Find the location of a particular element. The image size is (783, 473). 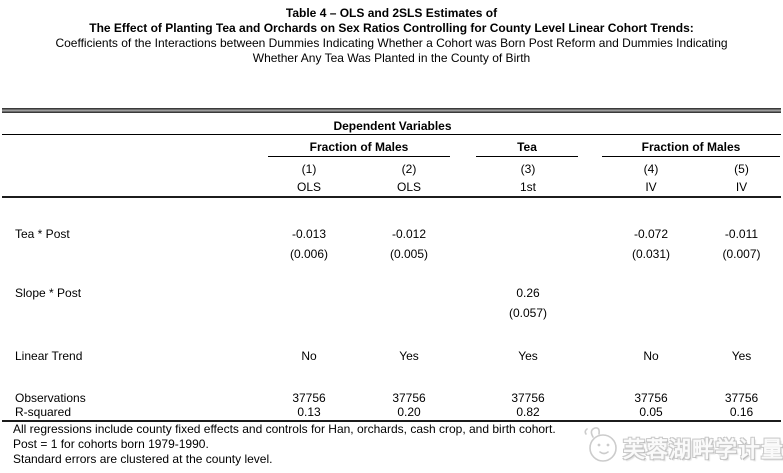

column-number: (5) is located at coordinates (741, 169).